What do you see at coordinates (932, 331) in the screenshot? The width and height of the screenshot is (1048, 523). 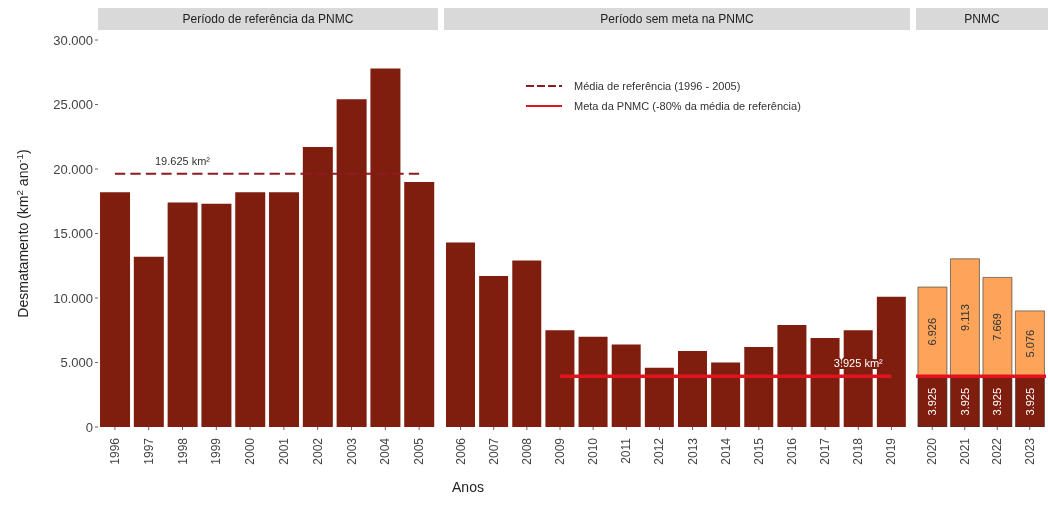 I see `data-label: 6.926` at bounding box center [932, 331].